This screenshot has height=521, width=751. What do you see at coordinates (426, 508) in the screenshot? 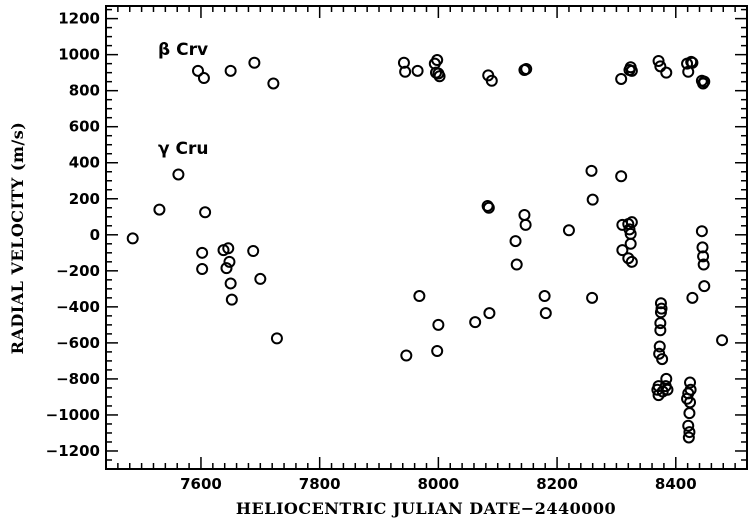
I see `x-axis-title: HELIOCENTRIC JULIAN DATE−2440000` at bounding box center [426, 508].